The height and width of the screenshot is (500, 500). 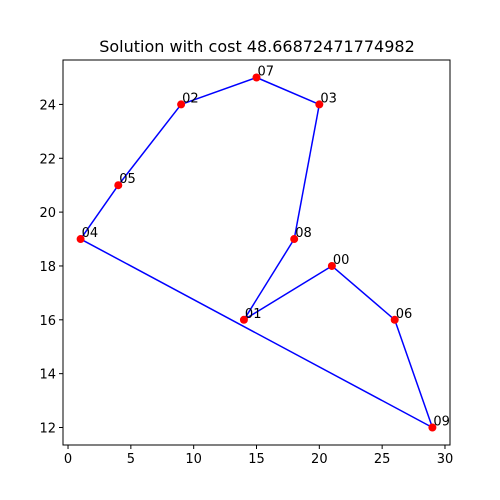 I want to click on y-tick-label-16: 16, so click(x=47, y=321).